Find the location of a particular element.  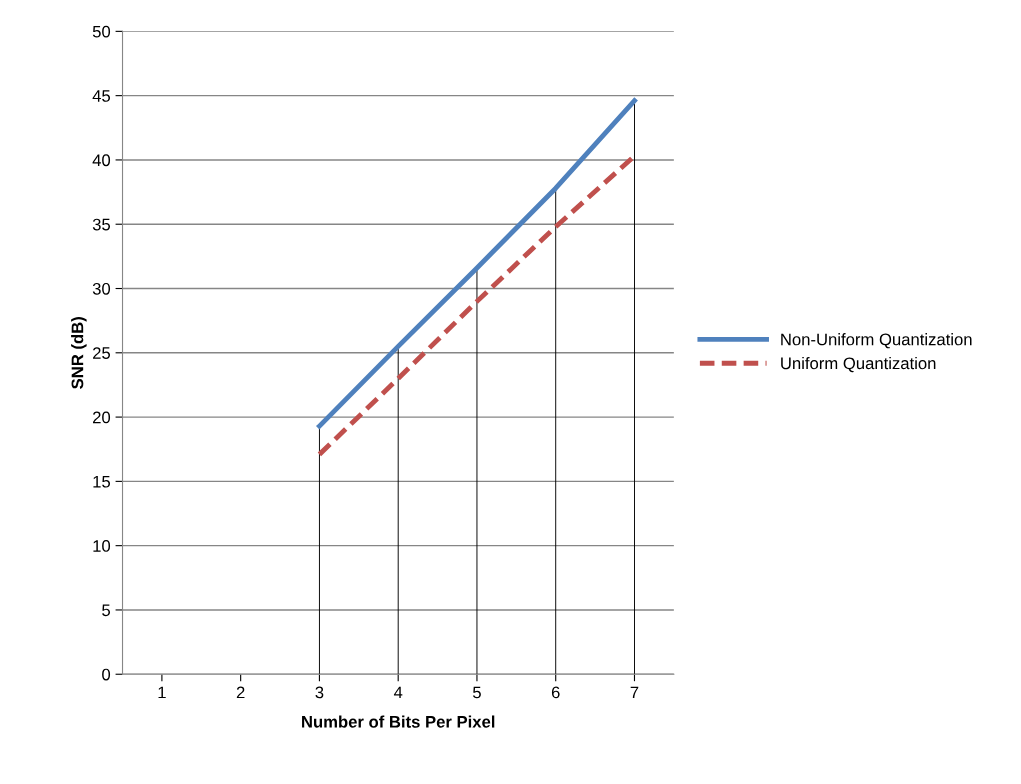

legend-label: Non-Uniform Quantization is located at coordinates (876, 341).